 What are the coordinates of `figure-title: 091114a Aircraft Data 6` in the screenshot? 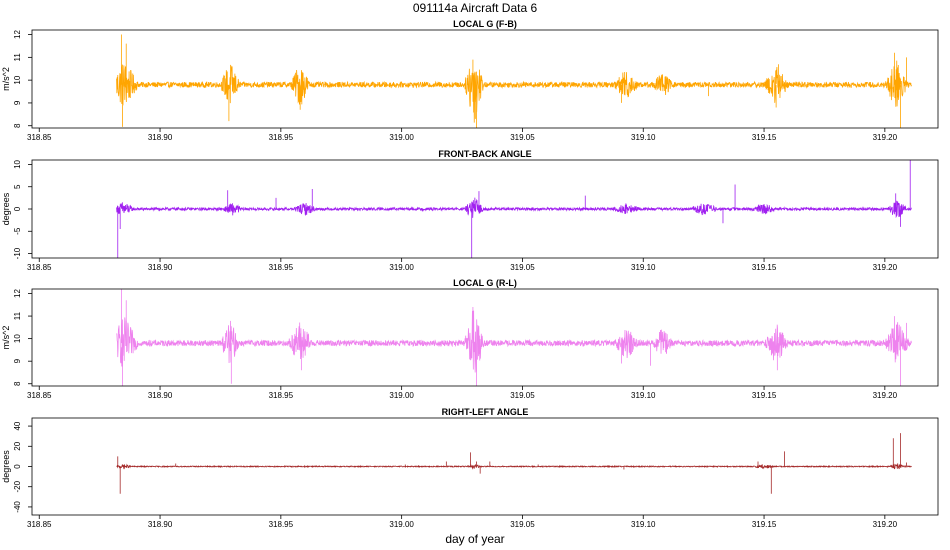 It's located at (475, 8).